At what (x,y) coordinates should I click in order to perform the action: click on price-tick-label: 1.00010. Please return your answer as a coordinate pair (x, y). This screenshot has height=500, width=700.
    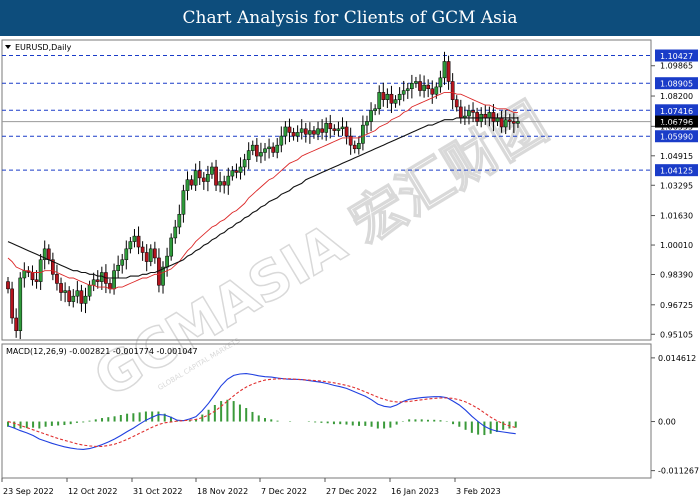
    Looking at the image, I should click on (676, 245).